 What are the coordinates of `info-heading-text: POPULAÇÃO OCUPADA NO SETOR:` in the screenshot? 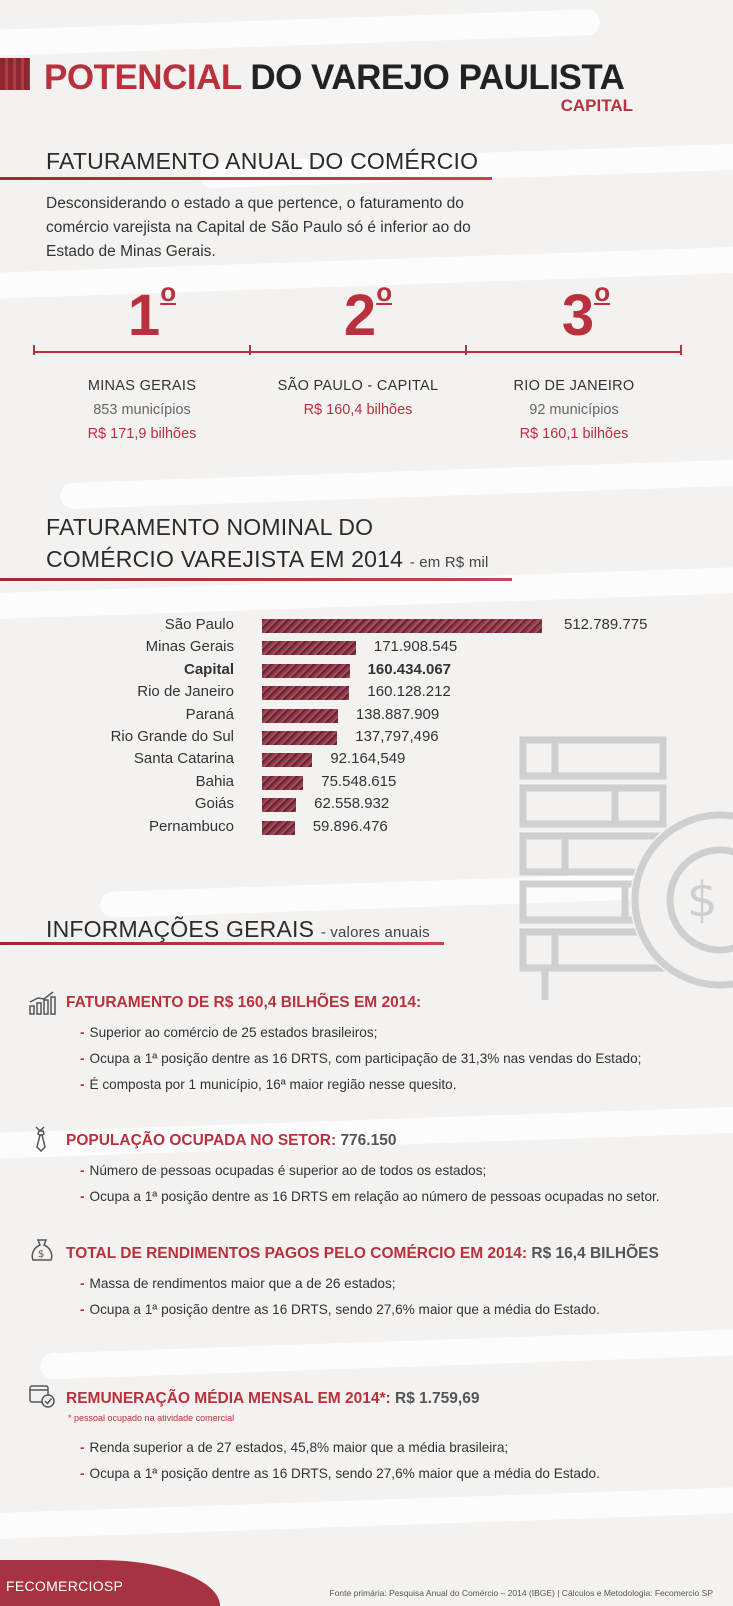 It's located at (201, 1140).